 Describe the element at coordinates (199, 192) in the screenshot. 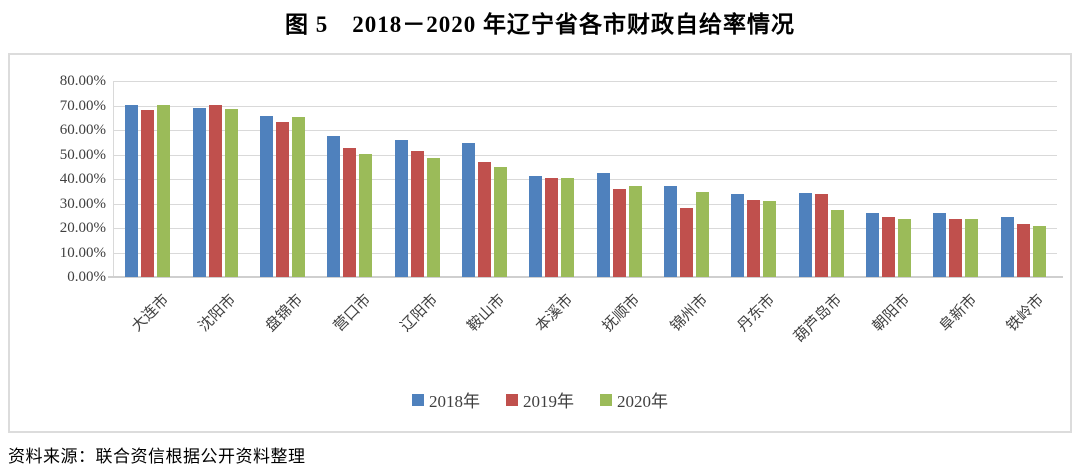

I see `bar-2018年-沈阳市` at that location.